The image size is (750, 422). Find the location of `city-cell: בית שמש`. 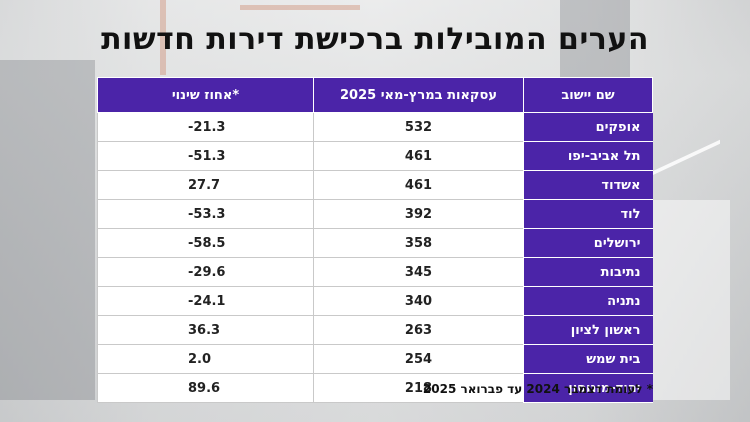

city-cell: בית שמש is located at coordinates (588, 359).